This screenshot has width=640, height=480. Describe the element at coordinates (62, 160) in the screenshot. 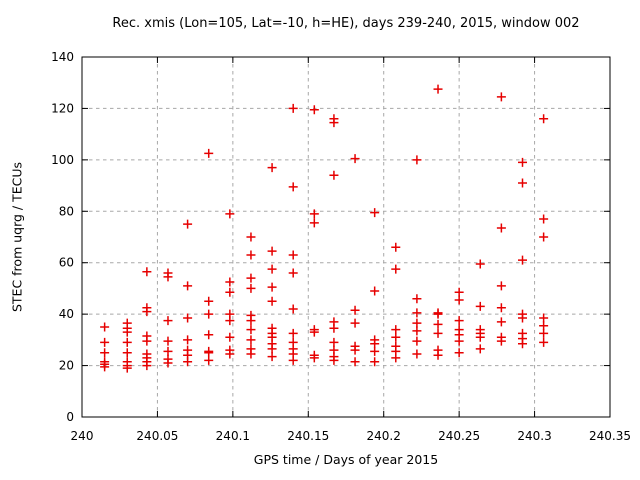

I see `y-tick-label: 100` at that location.